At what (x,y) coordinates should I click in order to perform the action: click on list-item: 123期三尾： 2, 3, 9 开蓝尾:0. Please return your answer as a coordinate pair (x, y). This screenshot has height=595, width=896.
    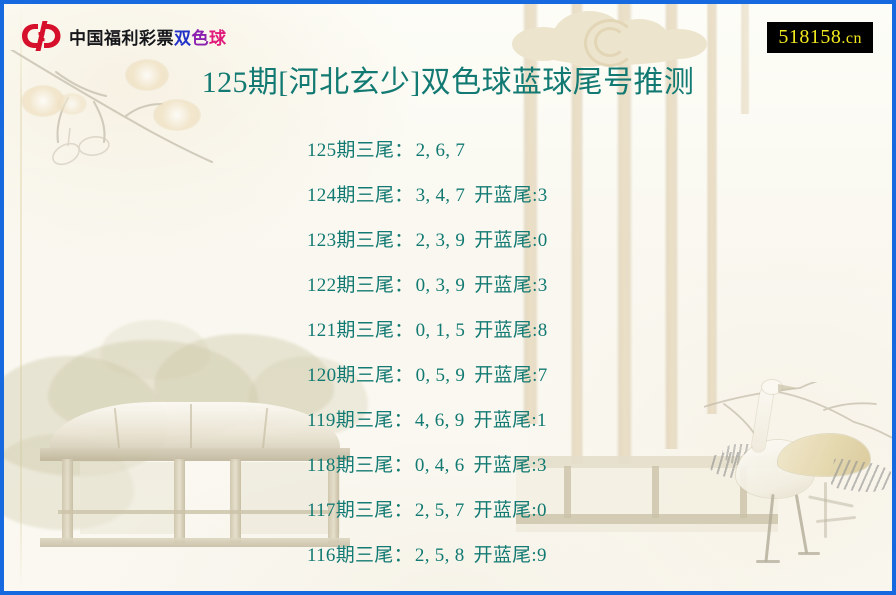
    Looking at the image, I should click on (517, 240).